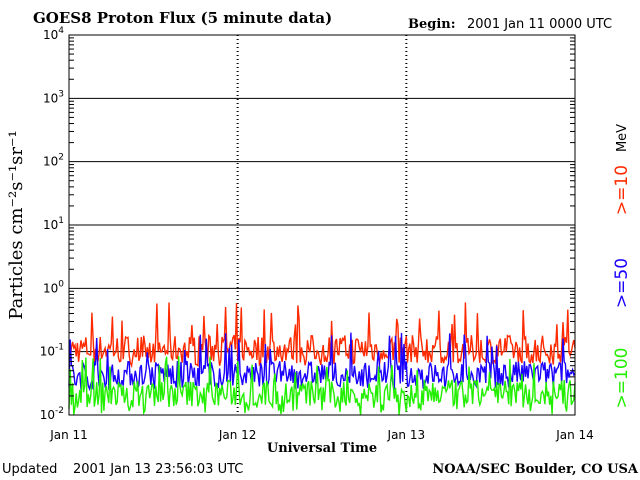 The width and height of the screenshot is (640, 480). Describe the element at coordinates (574, 435) in the screenshot. I see `x-tick-label: Jan 14` at that location.